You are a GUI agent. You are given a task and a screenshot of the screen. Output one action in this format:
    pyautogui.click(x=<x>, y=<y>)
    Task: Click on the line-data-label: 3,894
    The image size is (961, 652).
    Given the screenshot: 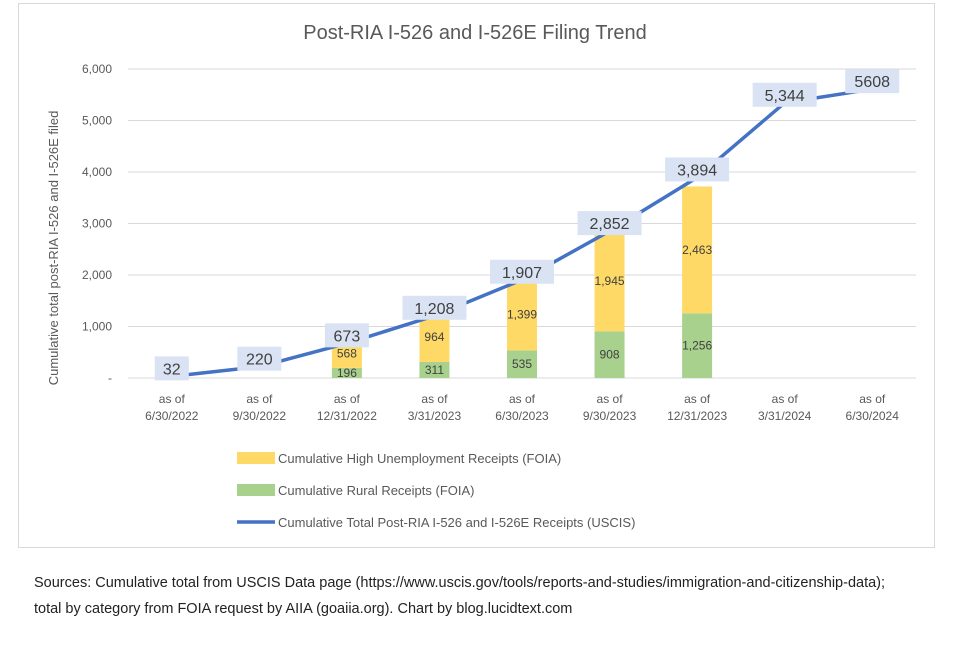 What is the action you would take?
    pyautogui.click(x=697, y=170)
    